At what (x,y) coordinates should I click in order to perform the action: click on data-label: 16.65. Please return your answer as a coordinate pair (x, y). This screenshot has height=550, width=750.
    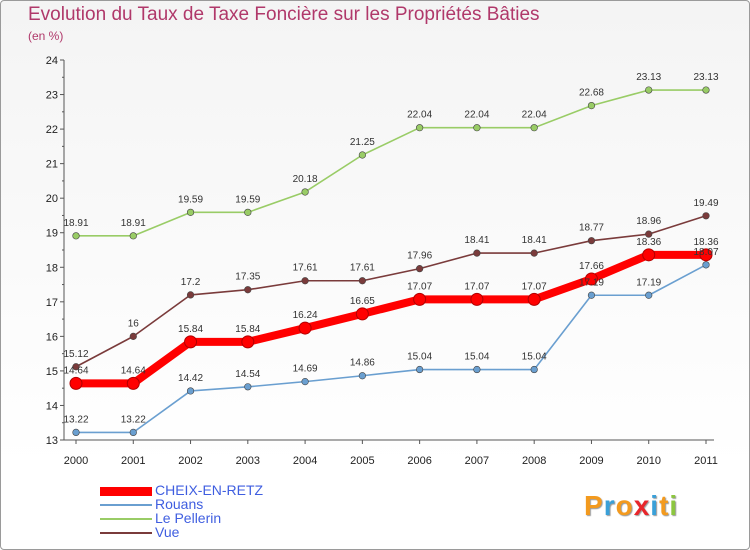
    Looking at the image, I should click on (362, 301).